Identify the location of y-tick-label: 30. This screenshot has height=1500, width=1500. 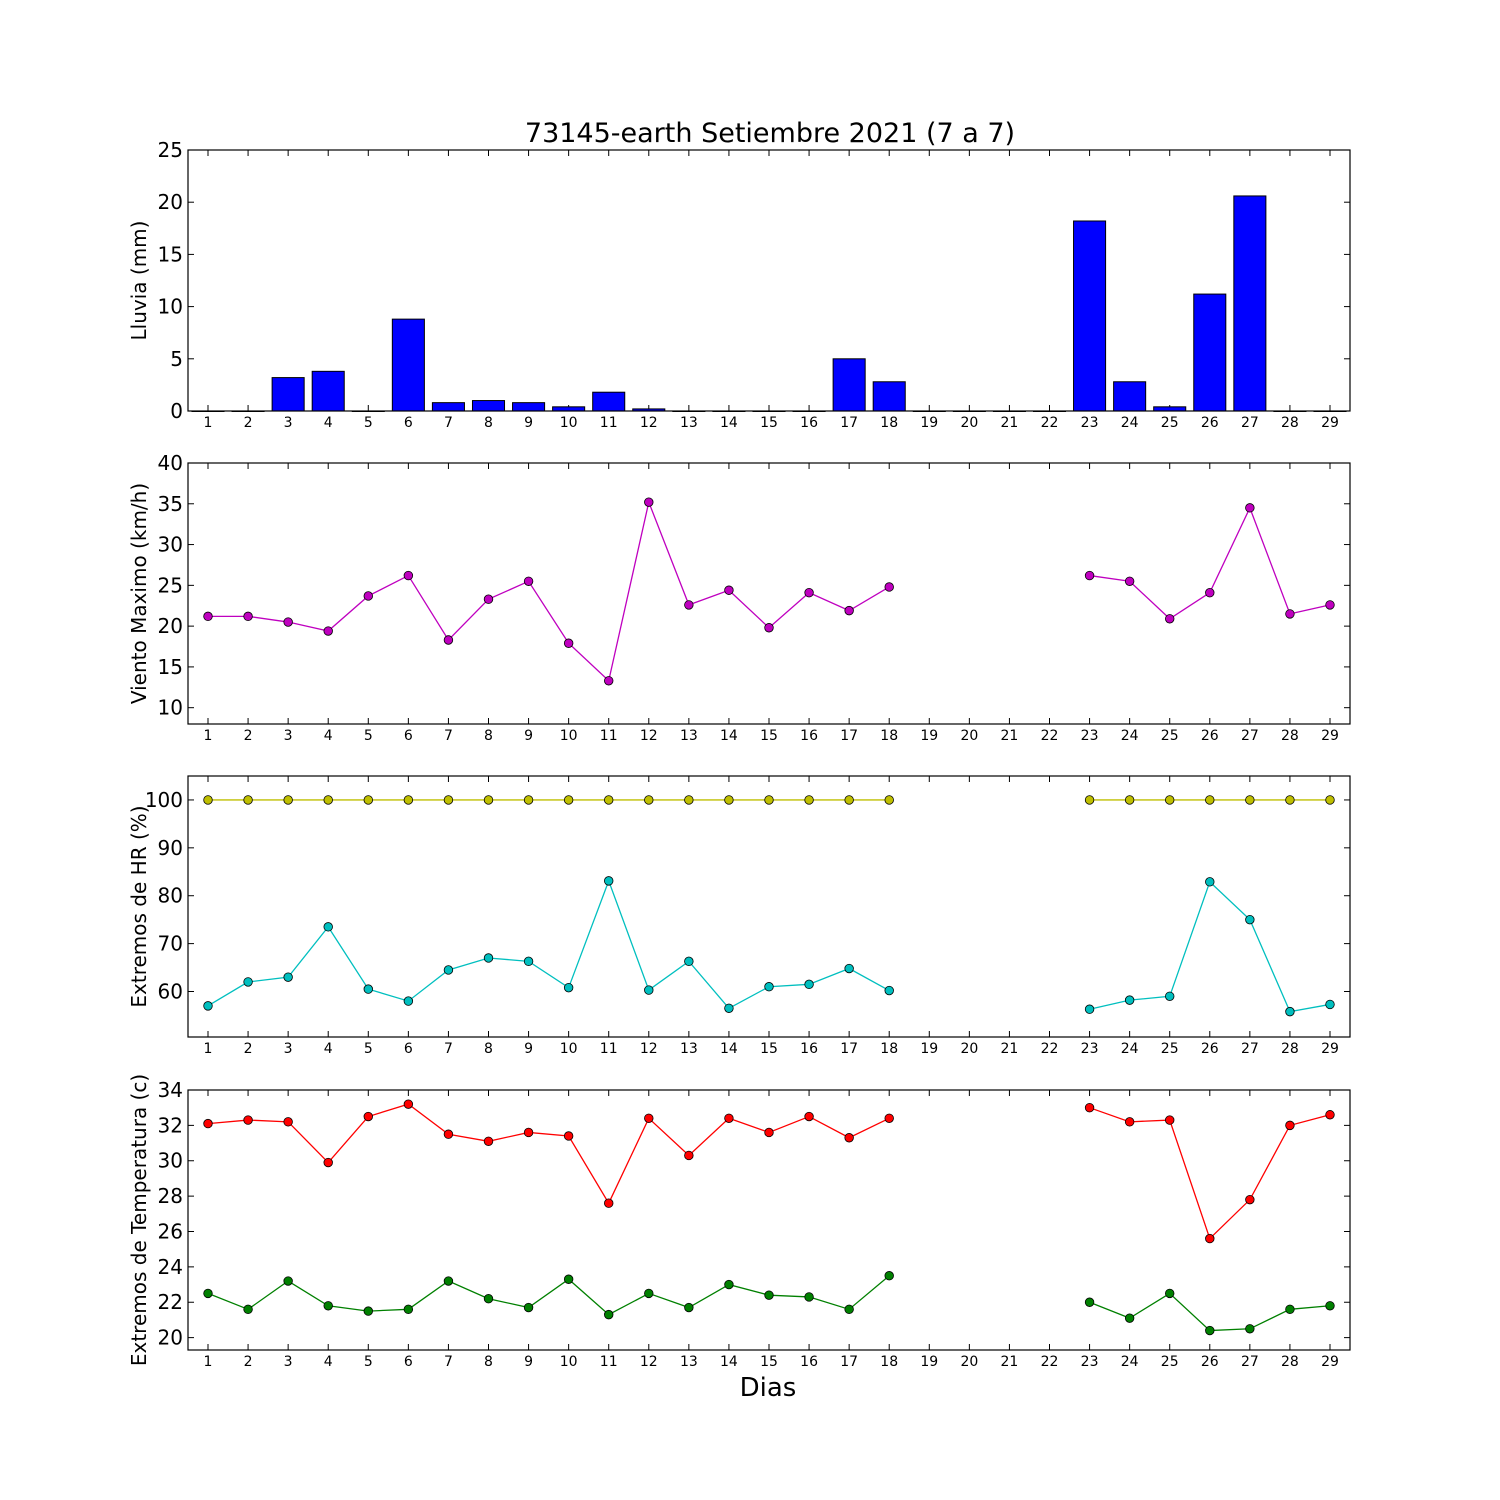
(170, 545).